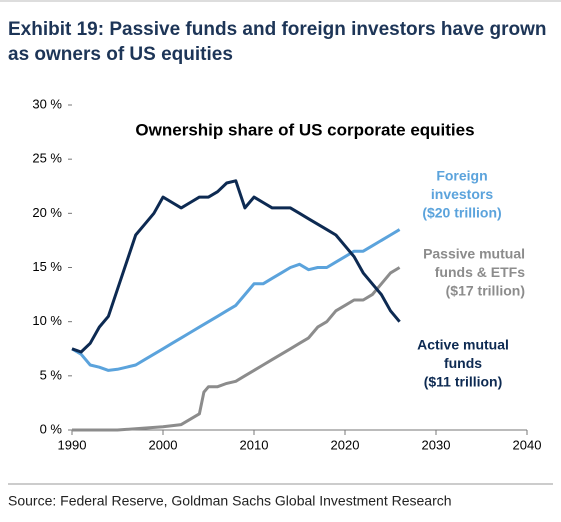 The height and width of the screenshot is (522, 561). What do you see at coordinates (120, 54) in the screenshot?
I see `chart-title: as owners of US equities` at bounding box center [120, 54].